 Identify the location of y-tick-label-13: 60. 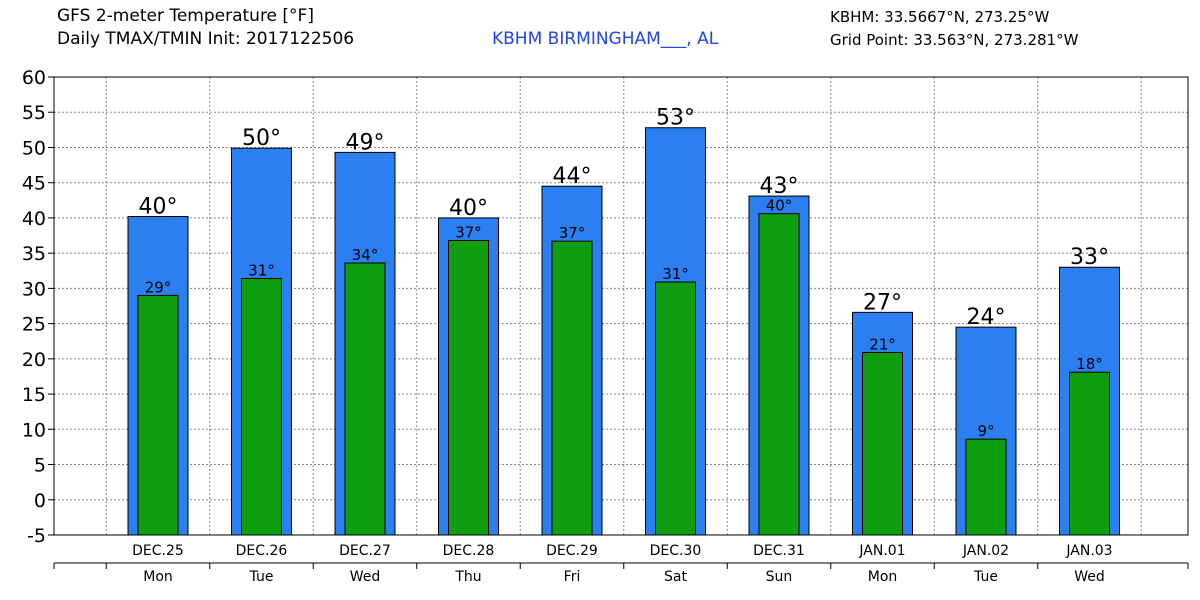
(34, 78).